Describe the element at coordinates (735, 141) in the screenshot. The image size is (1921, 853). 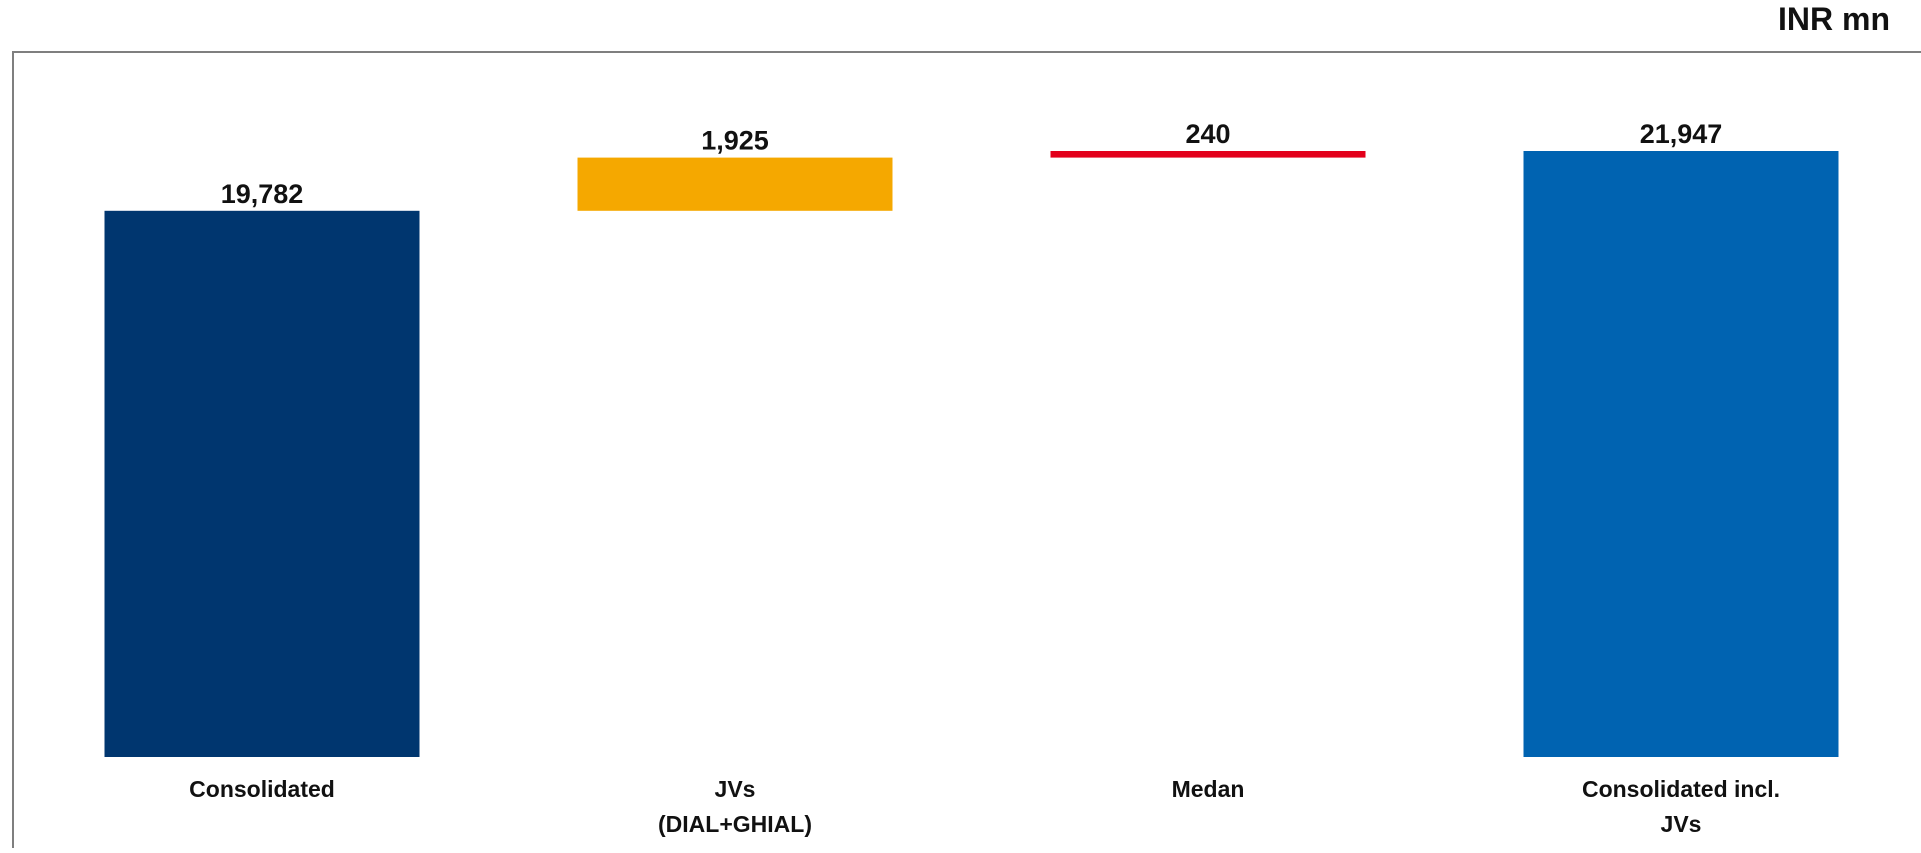
I see `data-label-jvs: 1,925` at that location.